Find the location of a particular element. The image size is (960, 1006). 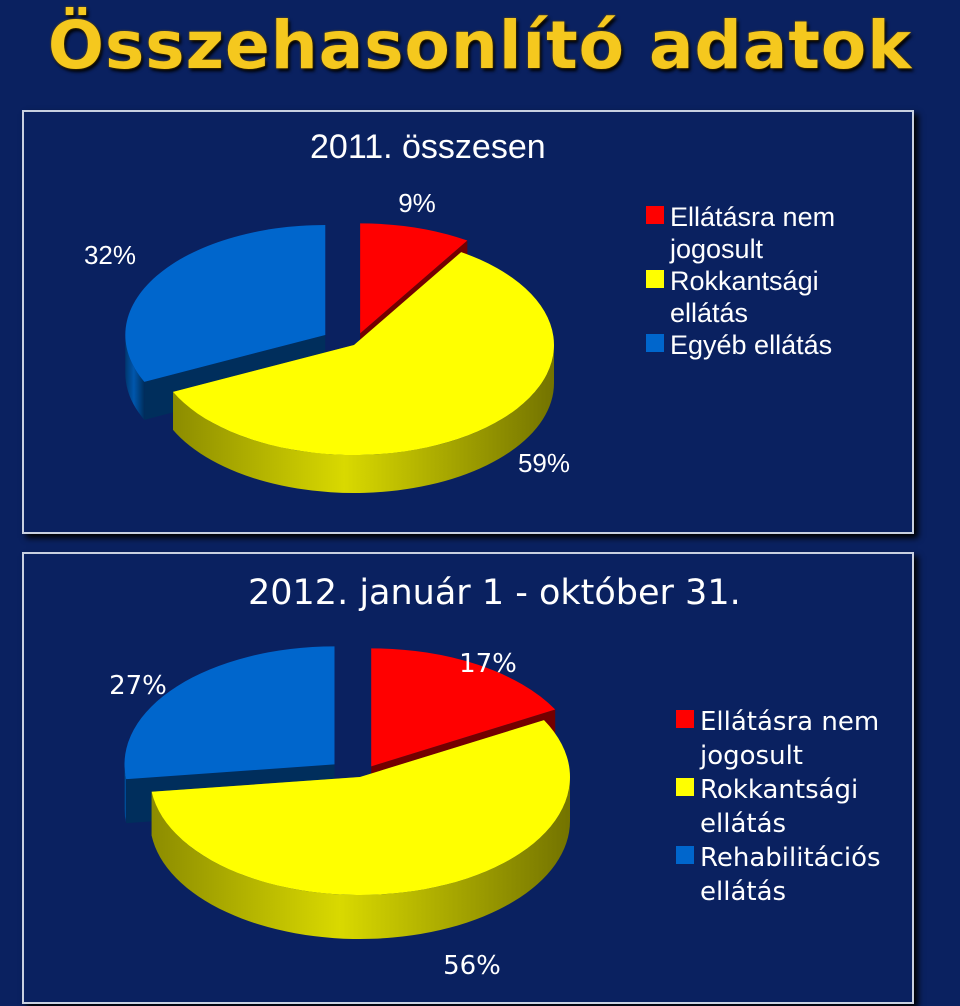

data-label-3: 32% is located at coordinates (110, 255).